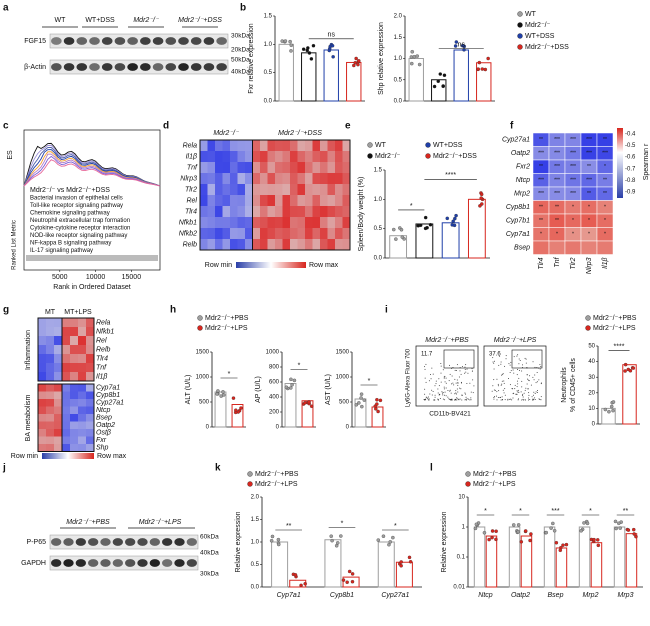 The height and width of the screenshot is (626, 650). I want to click on colorbar-tick: -0.8, so click(630, 181).